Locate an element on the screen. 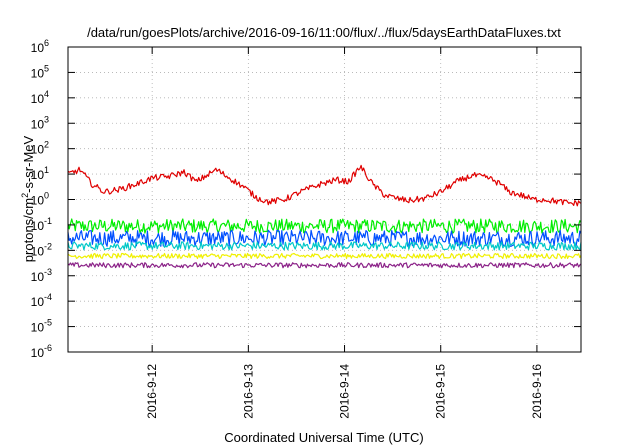 The height and width of the screenshot is (448, 640). y-tick-label: 10² is located at coordinates (40, 148).